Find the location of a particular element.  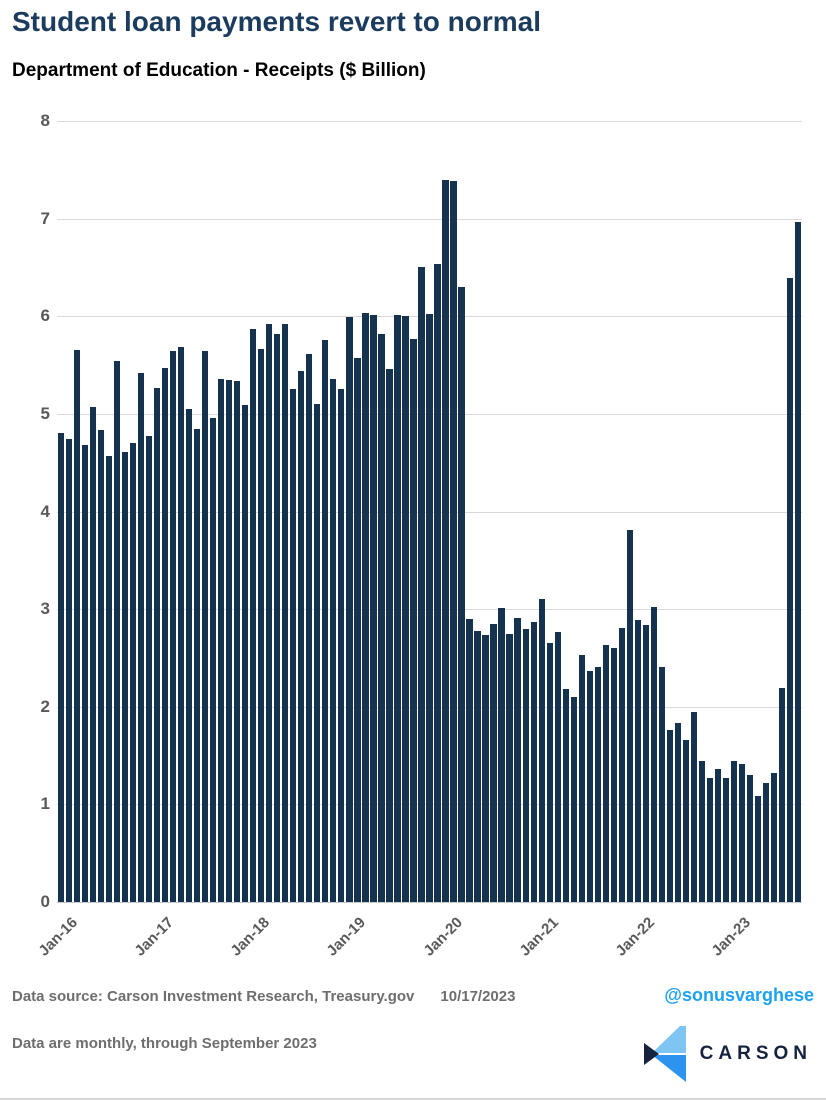

y-tick-label: 8 is located at coordinates (45, 120).